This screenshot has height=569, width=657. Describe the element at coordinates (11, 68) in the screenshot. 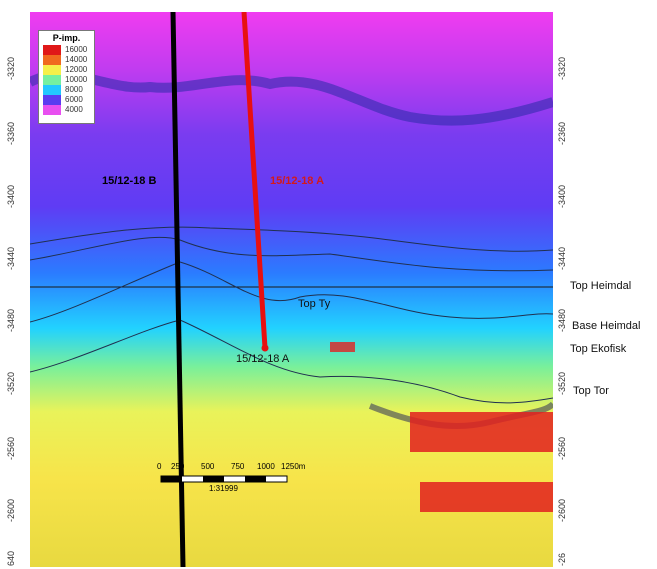

I see `left-axis-tick: -3320` at that location.